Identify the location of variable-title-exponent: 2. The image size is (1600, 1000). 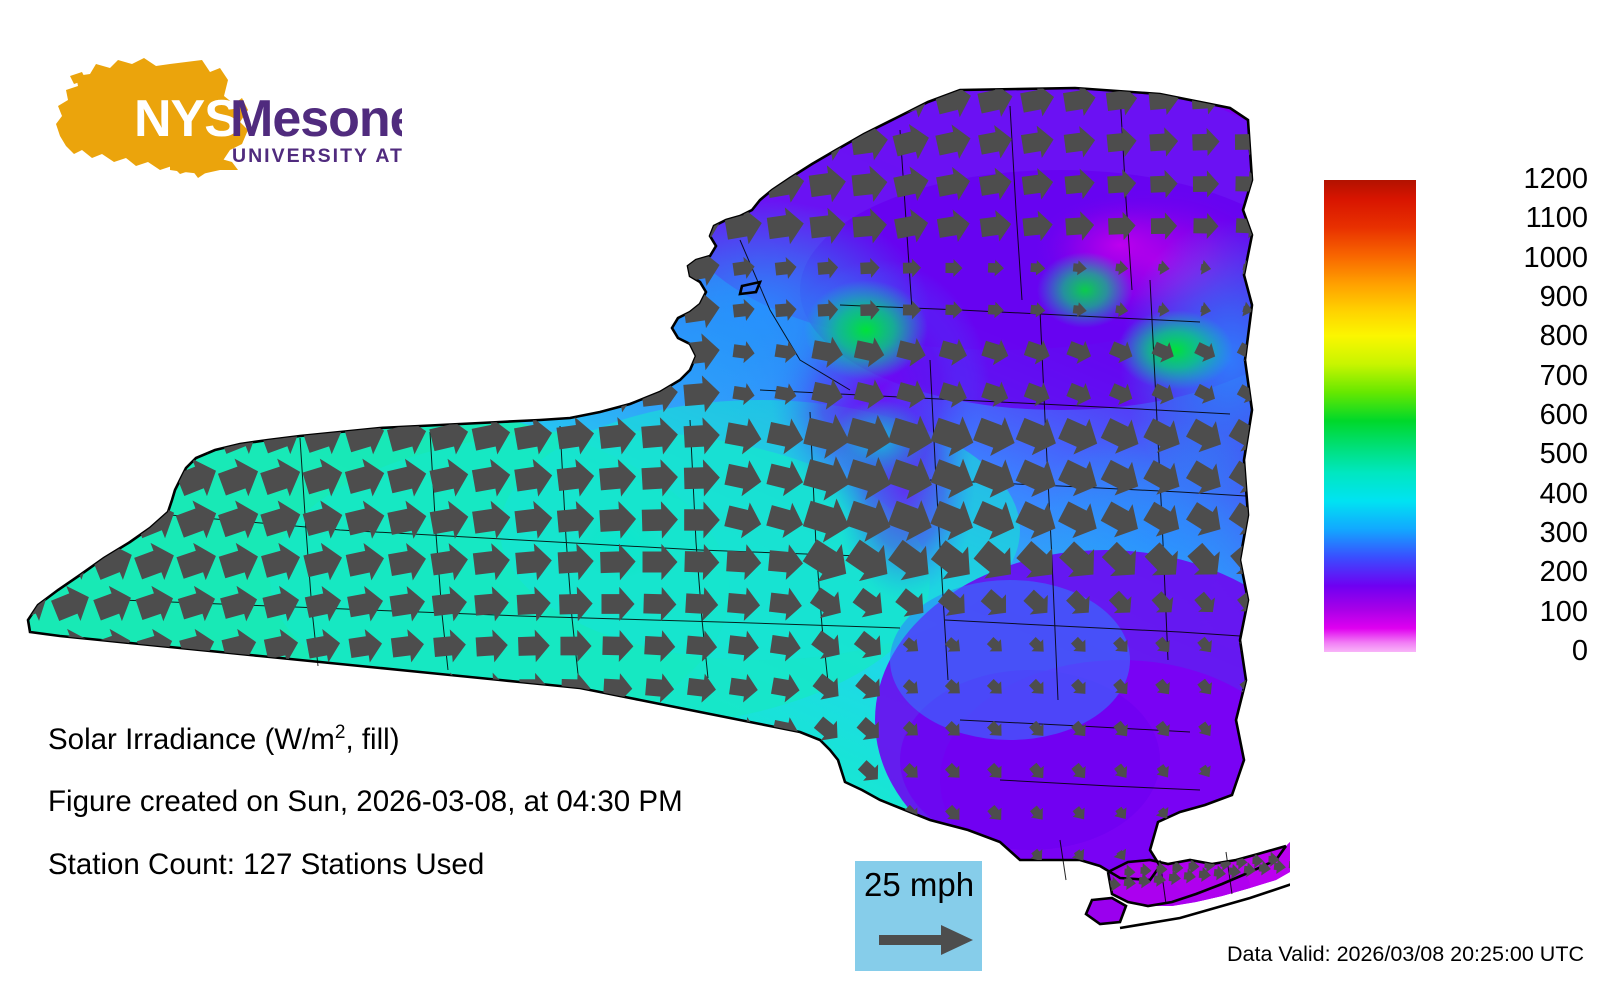
(340, 732).